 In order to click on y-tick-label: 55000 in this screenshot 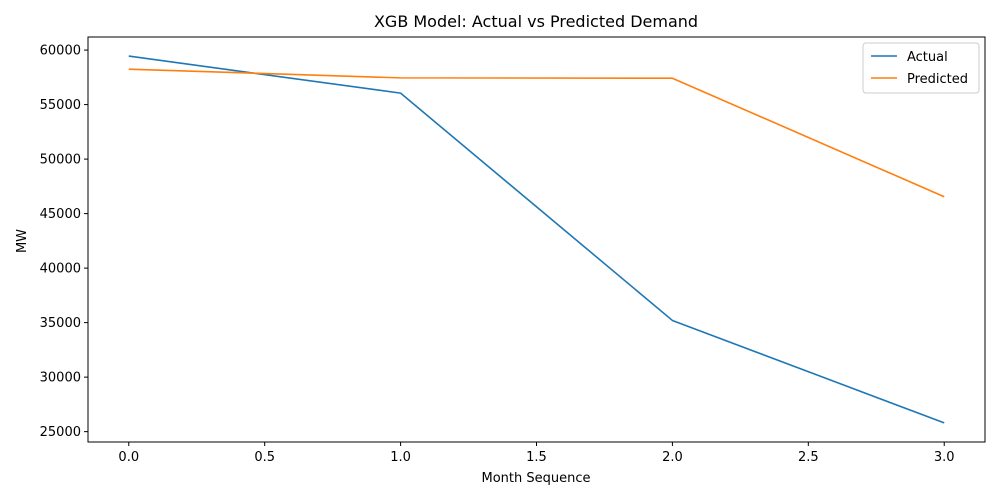, I will do `click(60, 105)`.